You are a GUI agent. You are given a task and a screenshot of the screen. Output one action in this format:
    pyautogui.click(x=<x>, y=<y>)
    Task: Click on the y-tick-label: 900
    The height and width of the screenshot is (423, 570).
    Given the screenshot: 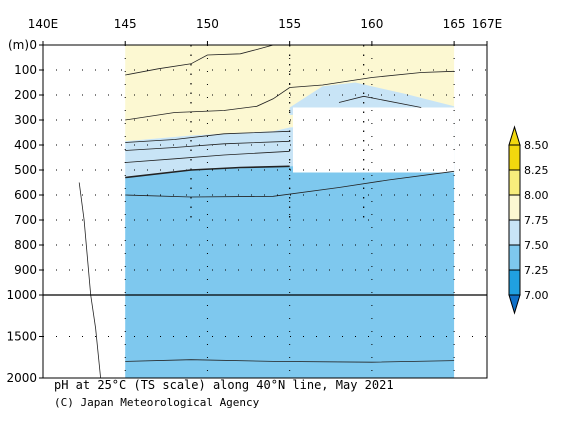 What is the action you would take?
    pyautogui.click(x=25, y=270)
    